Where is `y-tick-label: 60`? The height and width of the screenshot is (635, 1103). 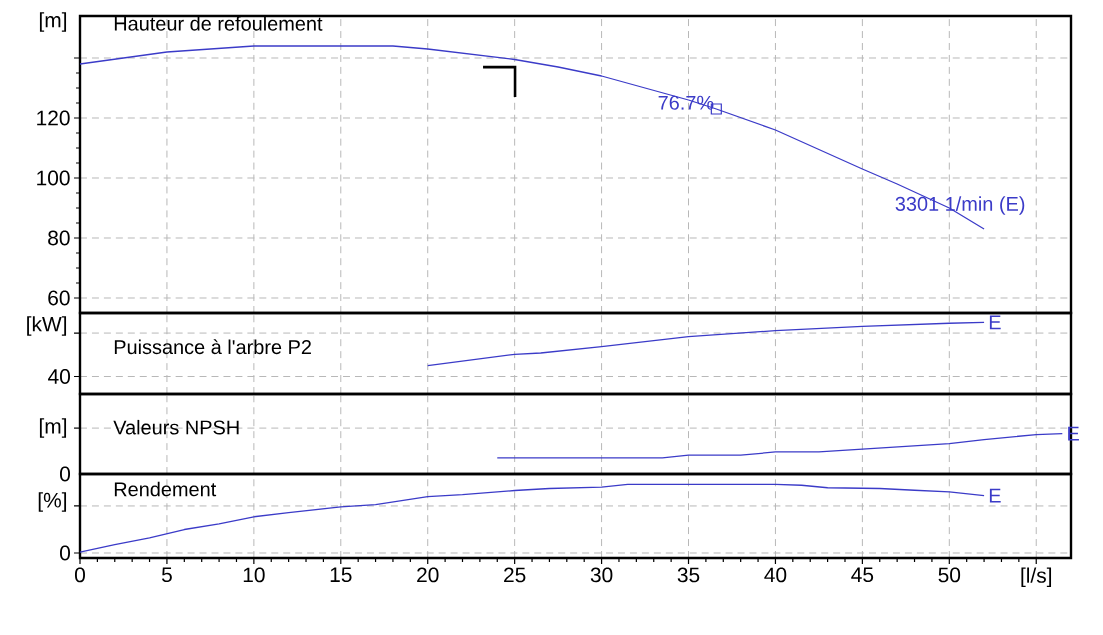
y-tick-label: 60 is located at coordinates (59, 298).